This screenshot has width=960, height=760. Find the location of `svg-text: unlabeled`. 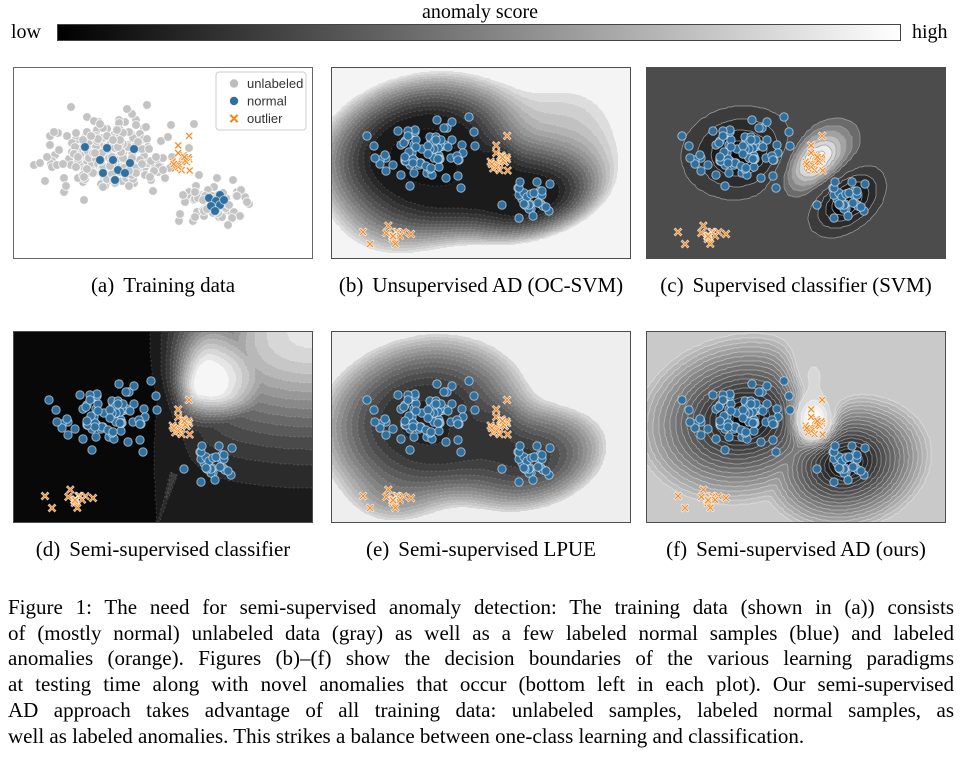

svg-text: unlabeled is located at coordinates (275, 83).